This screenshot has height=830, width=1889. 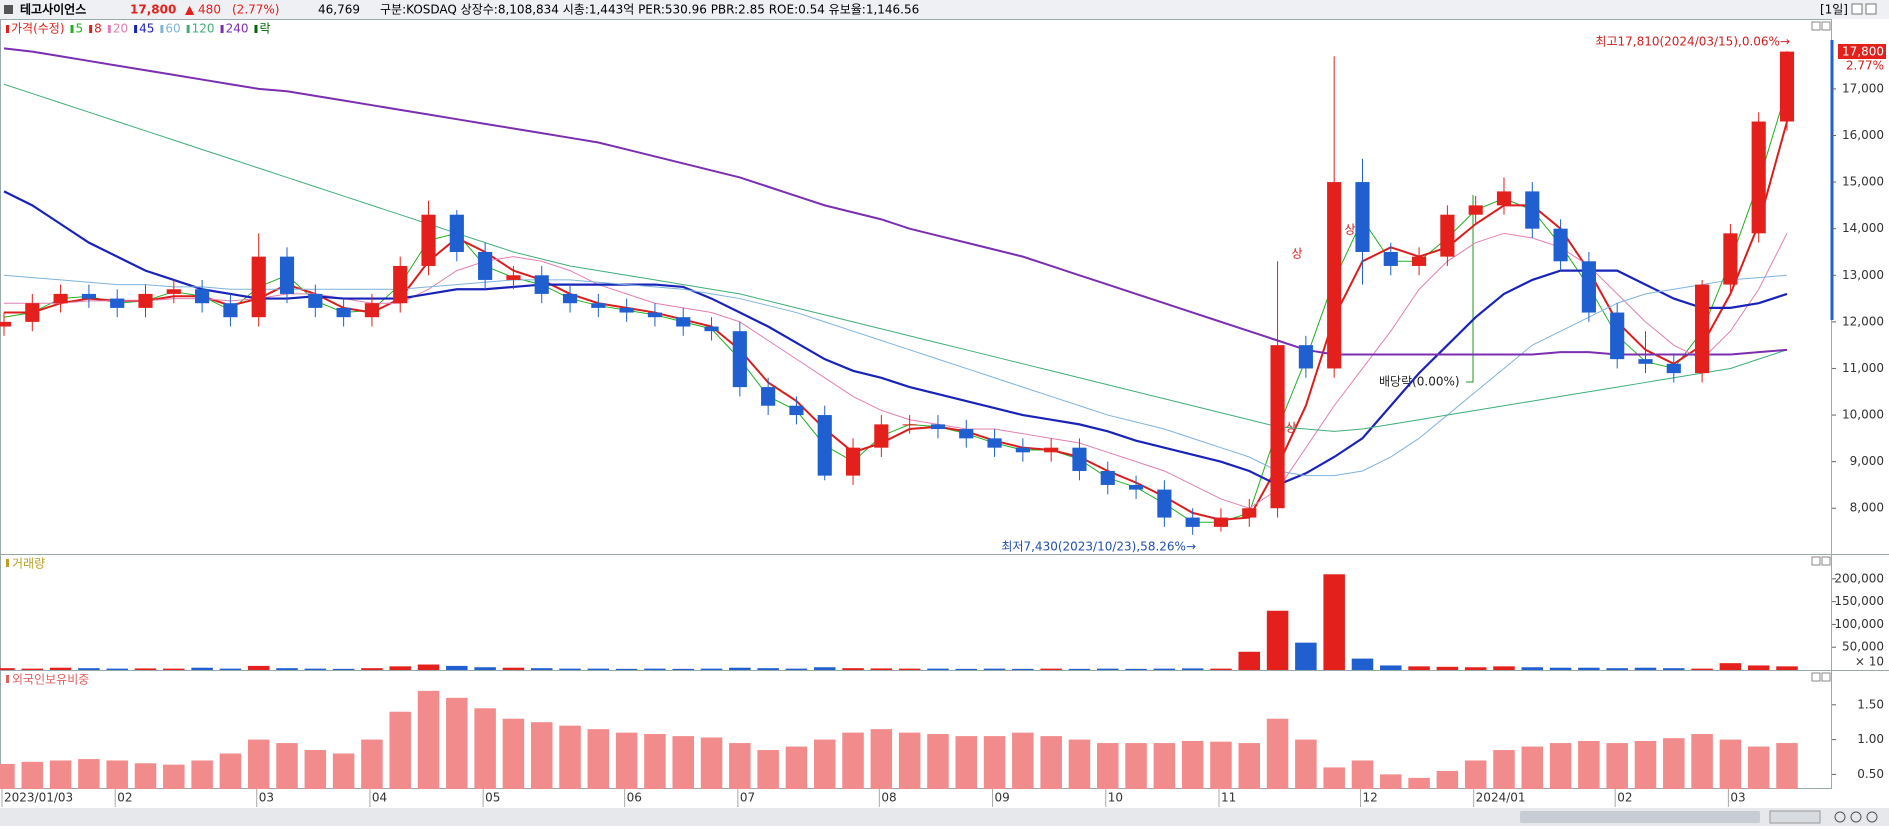 I want to click on y-tick-label: 11,000, so click(x=1863, y=368).